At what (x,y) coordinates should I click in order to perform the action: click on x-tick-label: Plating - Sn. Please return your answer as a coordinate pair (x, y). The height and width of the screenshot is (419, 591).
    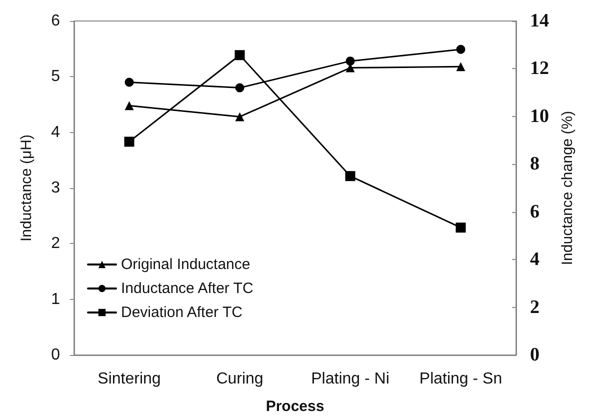
    Looking at the image, I should click on (460, 379).